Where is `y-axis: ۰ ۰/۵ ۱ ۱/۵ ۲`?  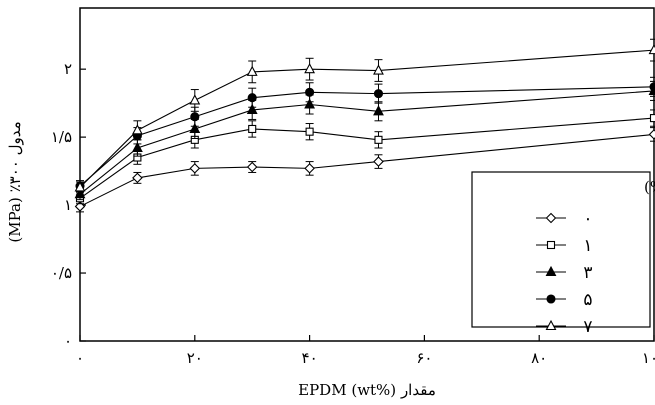 y-axis: ۰ ۰/۵ ۱ ۱/۵ ۲ is located at coordinates (68, 205).